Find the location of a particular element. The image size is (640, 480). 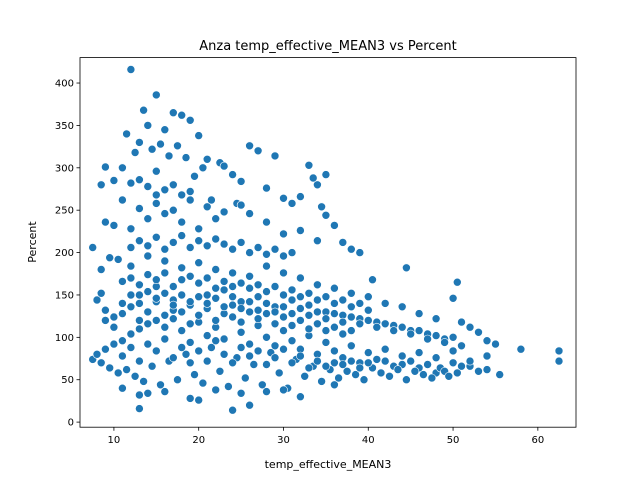

y-tick-label: 100 is located at coordinates (64, 338).